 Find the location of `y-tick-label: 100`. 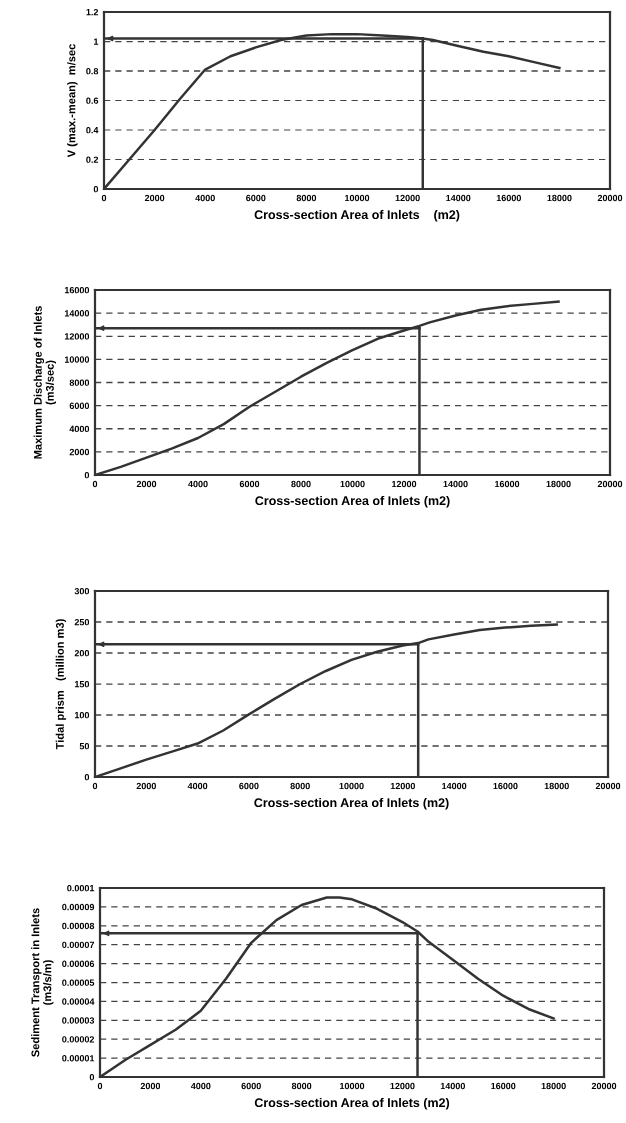

y-tick-label: 100 is located at coordinates (82, 715).